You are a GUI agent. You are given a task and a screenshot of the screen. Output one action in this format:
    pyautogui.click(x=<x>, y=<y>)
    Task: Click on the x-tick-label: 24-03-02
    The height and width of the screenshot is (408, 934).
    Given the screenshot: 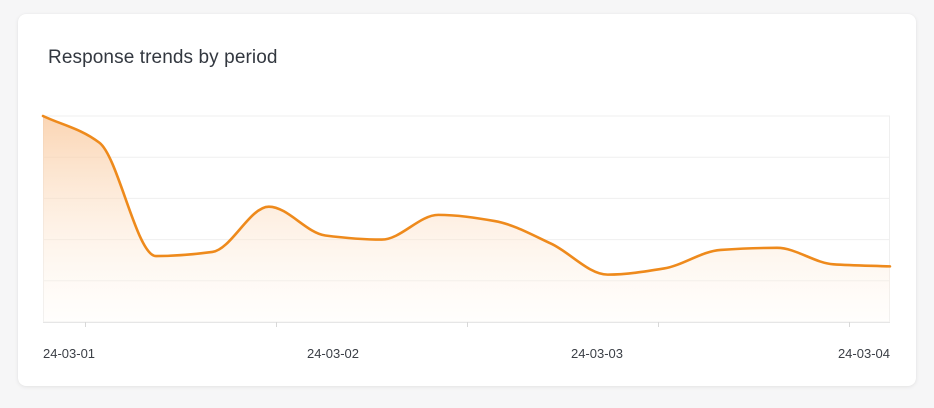 What is the action you would take?
    pyautogui.click(x=333, y=353)
    